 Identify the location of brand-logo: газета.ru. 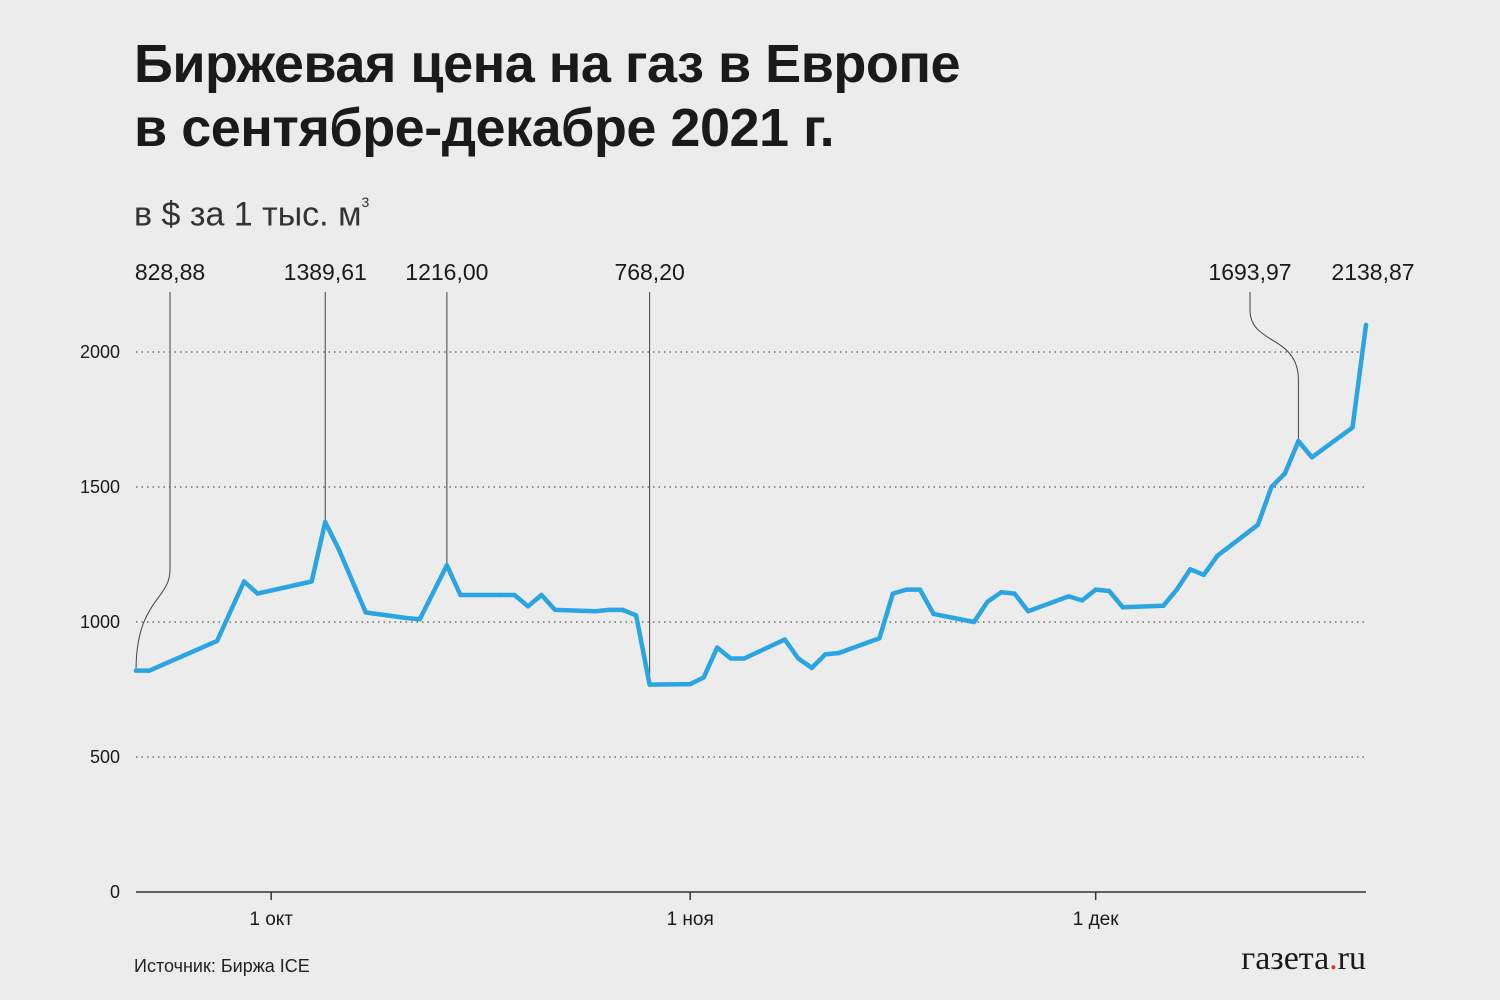
(1303, 959).